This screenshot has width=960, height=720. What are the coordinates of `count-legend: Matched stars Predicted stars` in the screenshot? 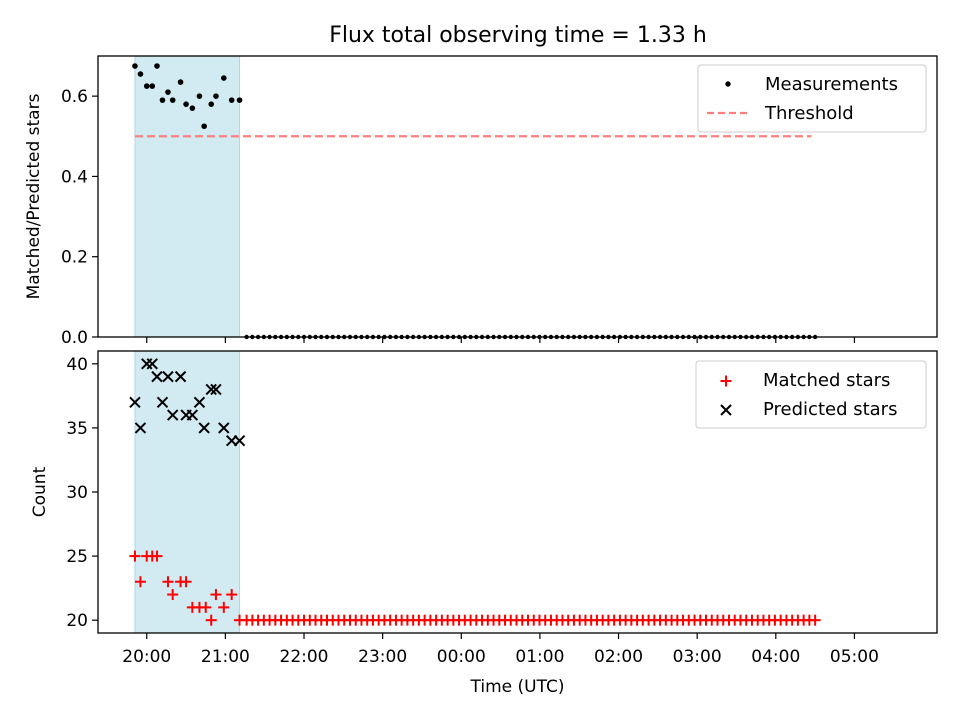 It's located at (811, 394).